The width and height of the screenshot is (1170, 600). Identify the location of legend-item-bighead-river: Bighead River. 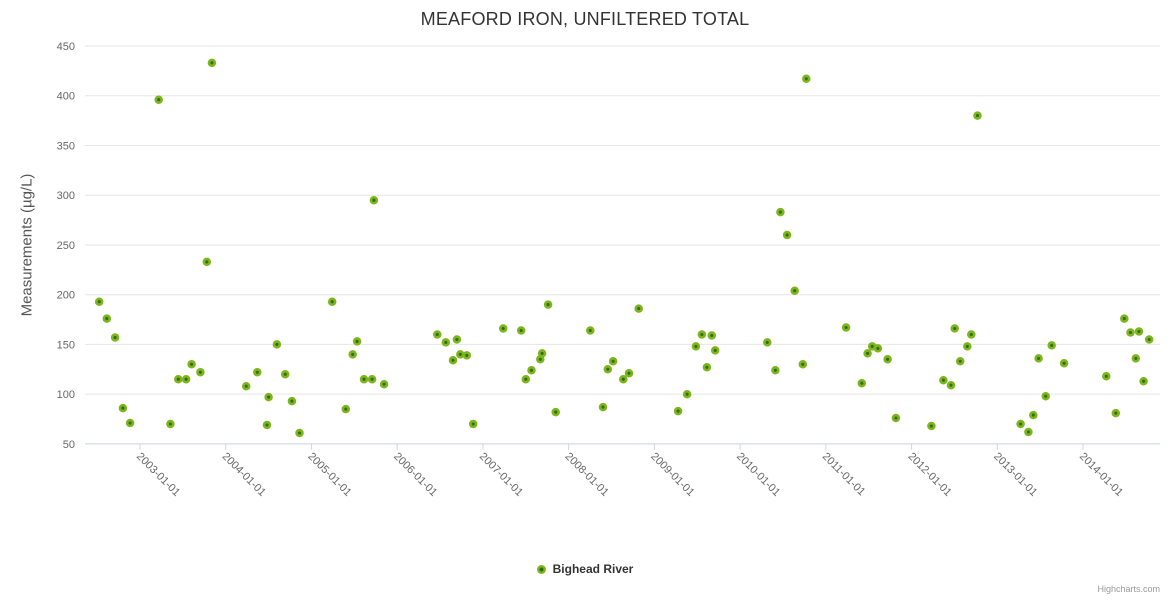
(585, 569).